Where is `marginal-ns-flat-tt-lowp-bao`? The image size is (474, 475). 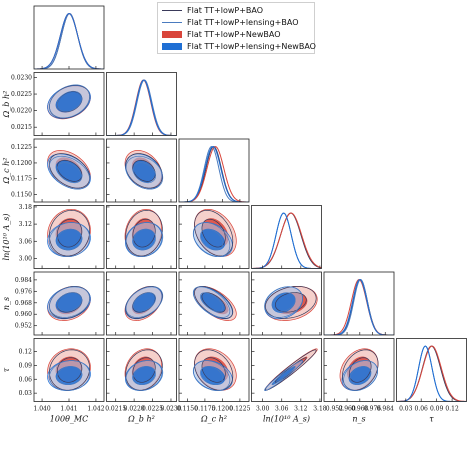 marginal-ns-flat-tt-lowp-bao is located at coordinates (359, 307).